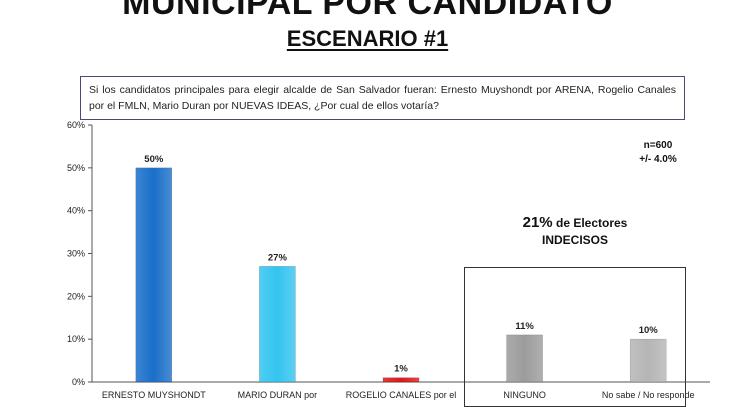  Describe the element at coordinates (658, 145) in the screenshot. I see `sample-size: n=600` at that location.